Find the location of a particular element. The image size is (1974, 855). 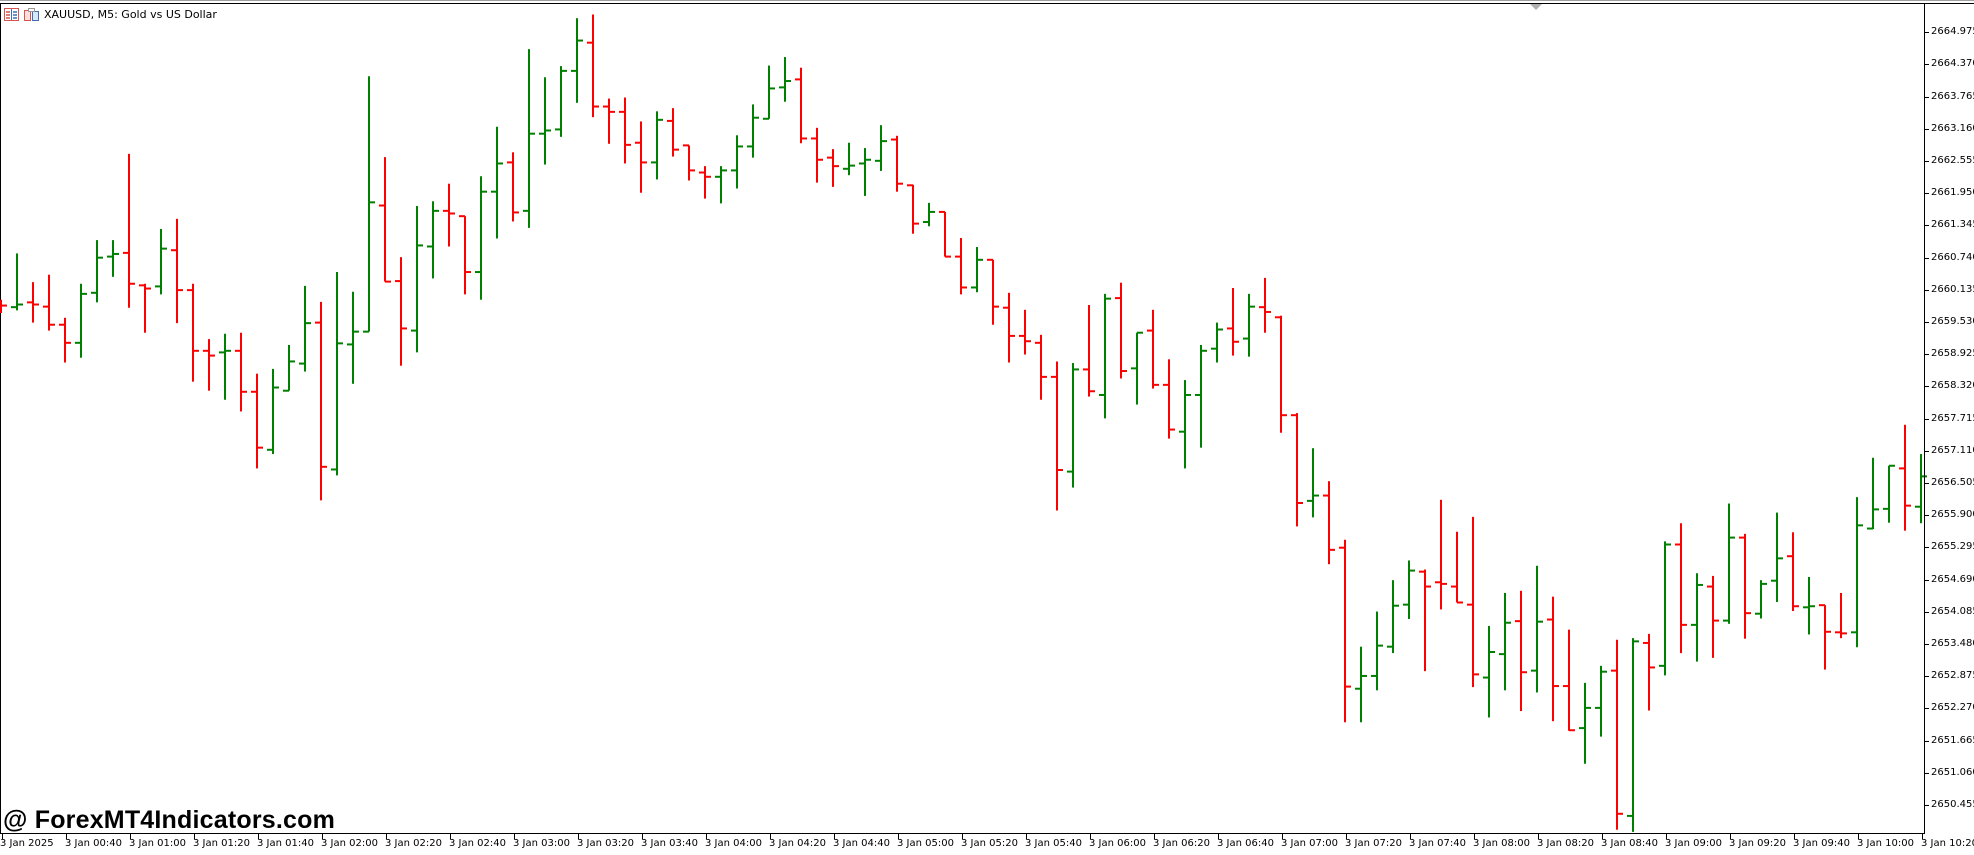

time-tick-label: 3 Jan 03:40 is located at coordinates (669, 843).